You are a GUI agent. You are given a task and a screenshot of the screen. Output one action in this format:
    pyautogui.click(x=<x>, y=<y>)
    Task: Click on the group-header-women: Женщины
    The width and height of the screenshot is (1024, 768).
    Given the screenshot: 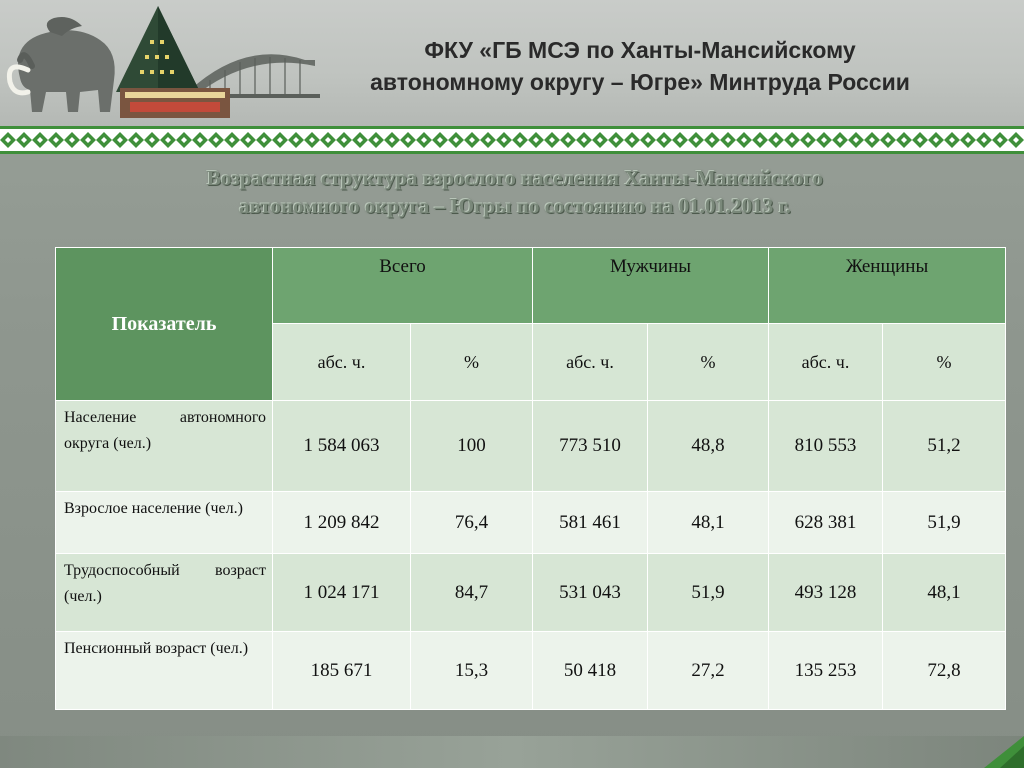 What is the action you would take?
    pyautogui.click(x=887, y=285)
    